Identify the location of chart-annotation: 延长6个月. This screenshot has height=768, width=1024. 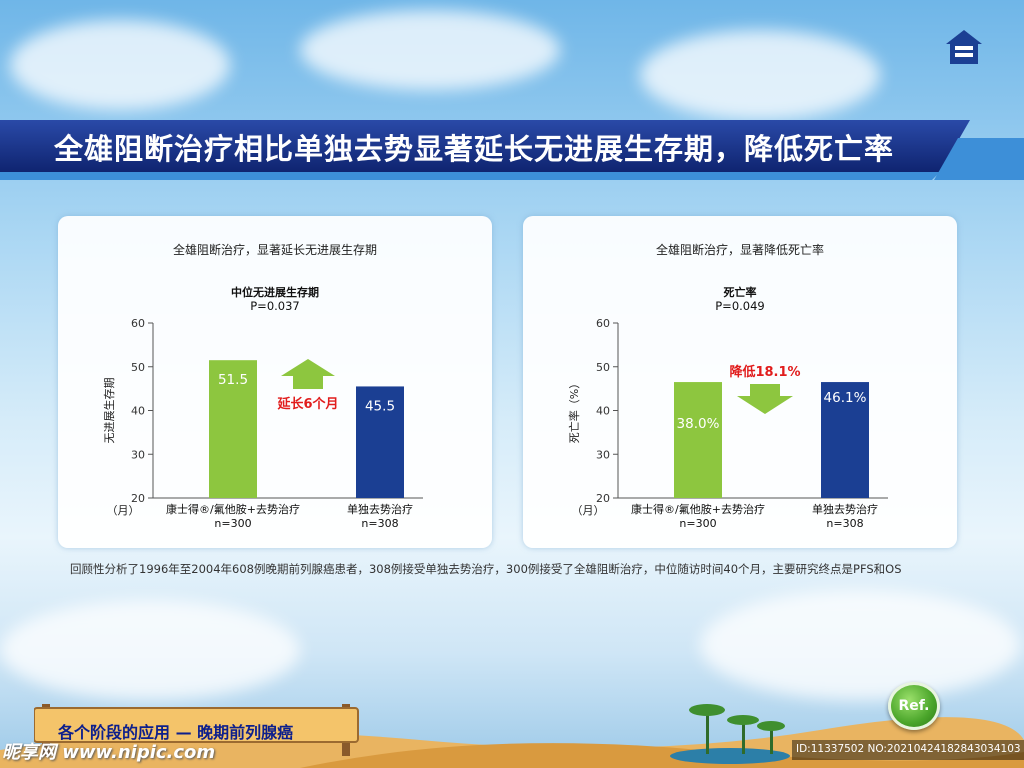
(307, 404).